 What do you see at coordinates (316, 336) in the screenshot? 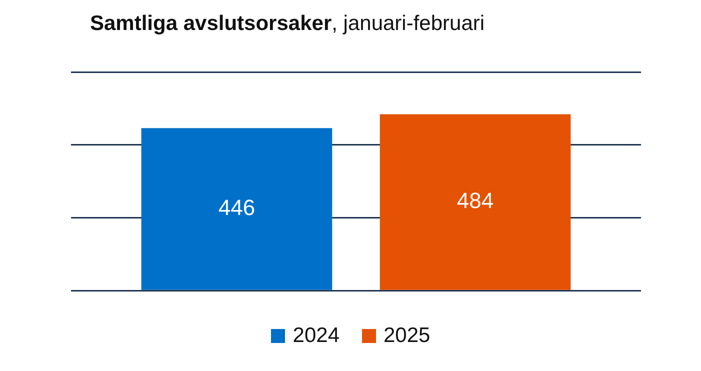
I see `legend-label: 2024` at bounding box center [316, 336].